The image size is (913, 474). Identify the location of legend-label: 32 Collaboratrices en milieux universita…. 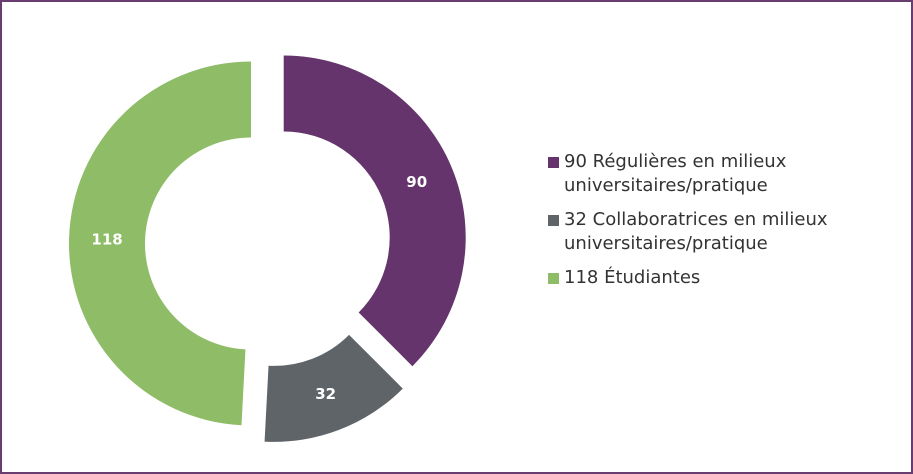
(696, 231).